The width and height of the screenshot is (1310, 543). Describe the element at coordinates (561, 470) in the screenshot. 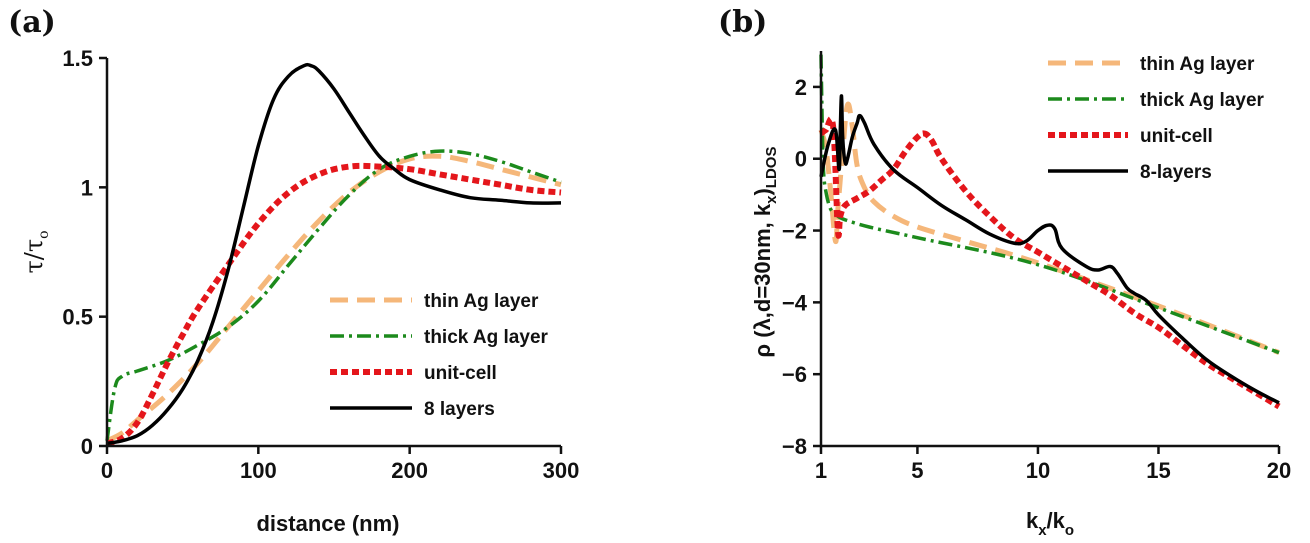

I see `panel-a-x-tick-label: 300` at that location.